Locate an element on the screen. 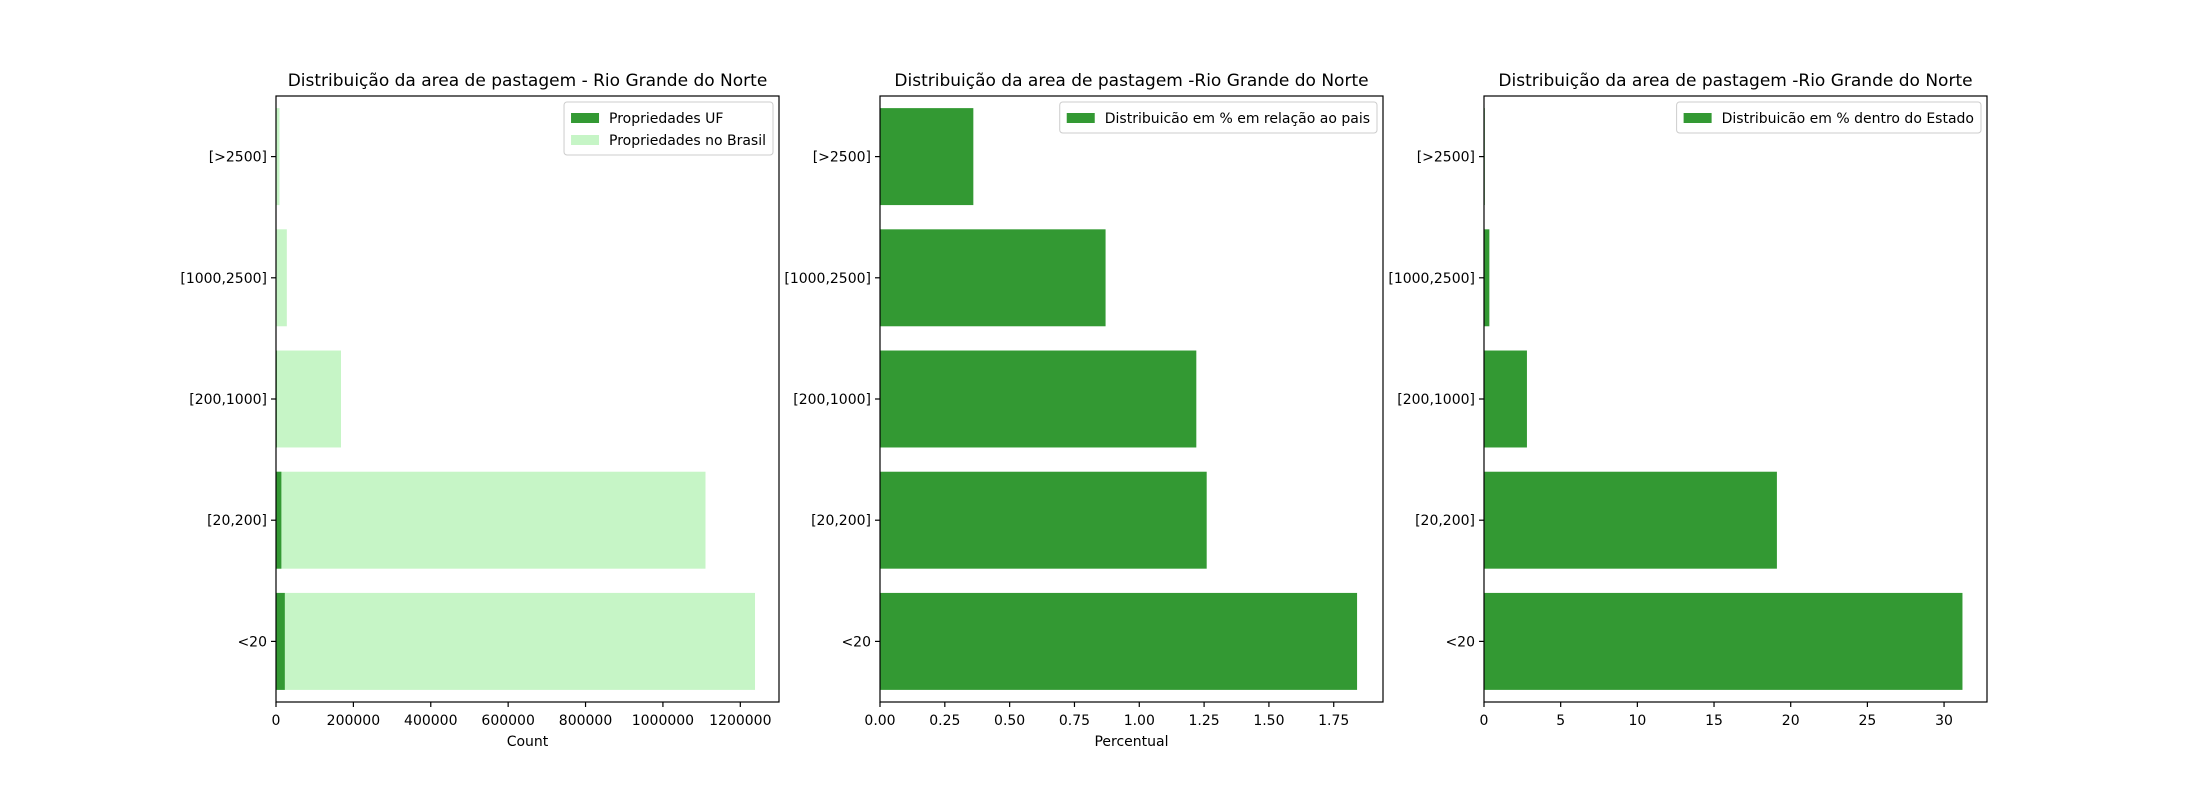 This screenshot has height=800, width=2200. legend: Propriedades UF Propriedades no Brasil is located at coordinates (668, 128).